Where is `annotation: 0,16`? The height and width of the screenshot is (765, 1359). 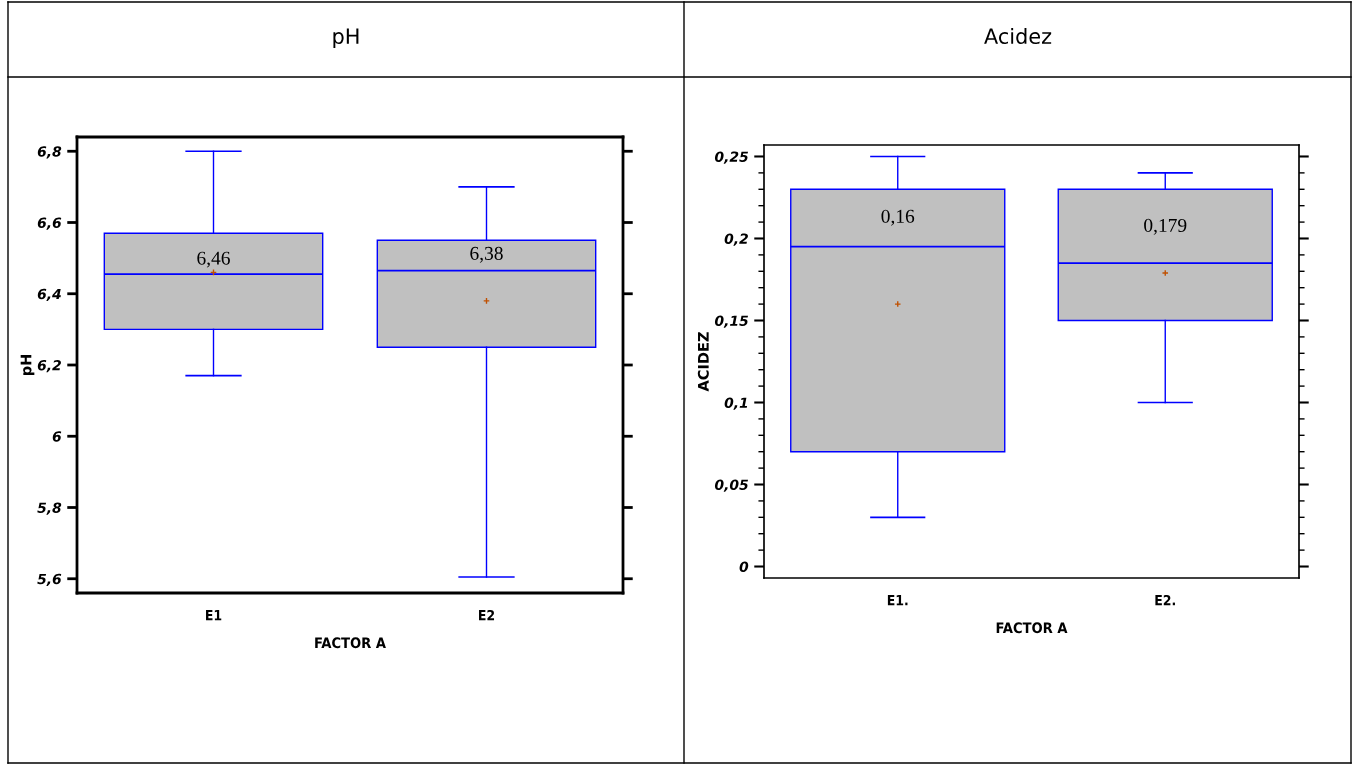 annotation: 0,16 is located at coordinates (898, 217).